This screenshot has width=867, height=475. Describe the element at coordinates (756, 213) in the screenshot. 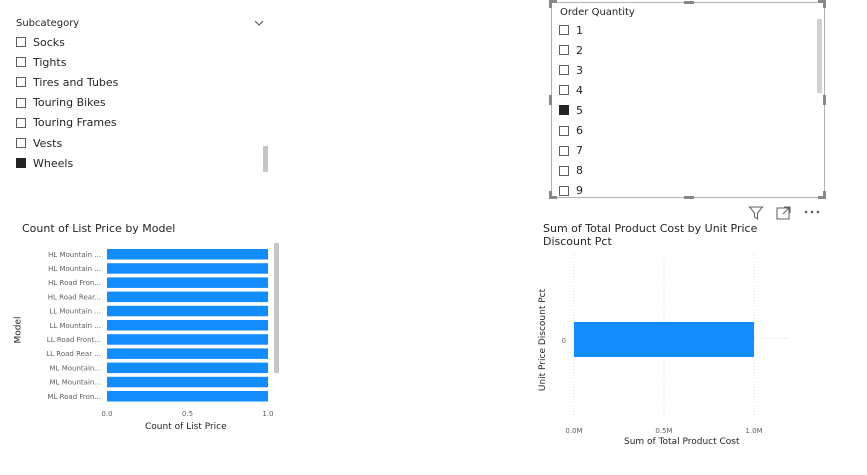

I see `filter-icon` at that location.